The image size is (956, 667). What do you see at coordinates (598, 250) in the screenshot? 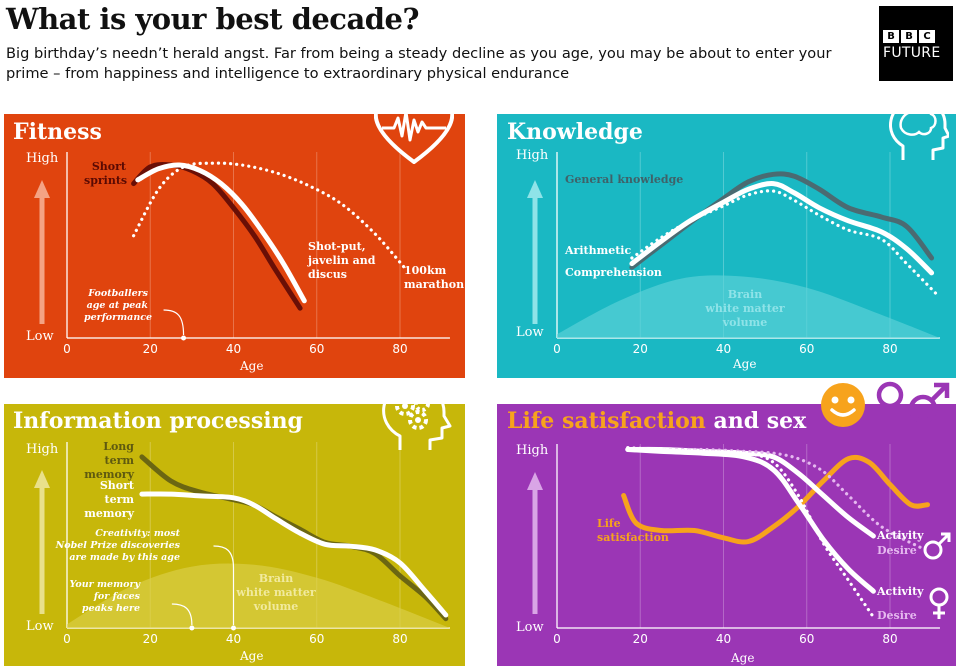
I see `arithmetic-label: Arithmetic` at bounding box center [598, 250].